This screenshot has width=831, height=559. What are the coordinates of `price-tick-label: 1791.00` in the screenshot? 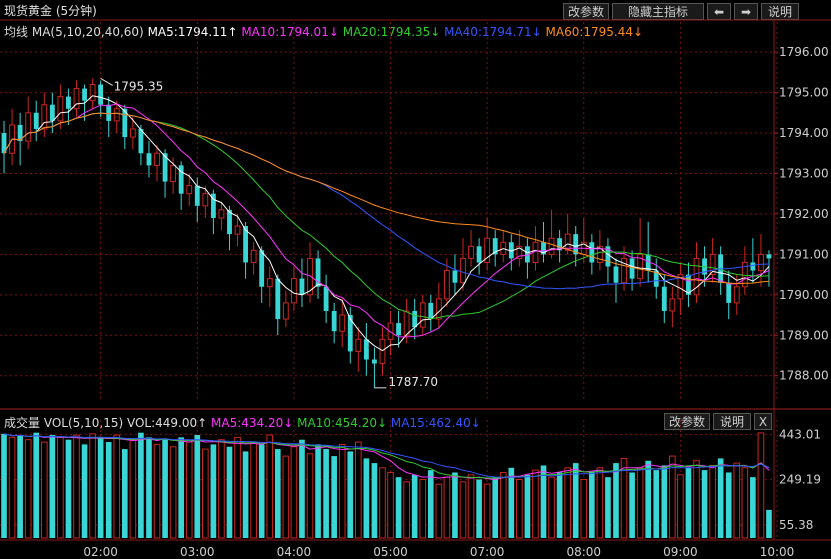 It's located at (804, 254).